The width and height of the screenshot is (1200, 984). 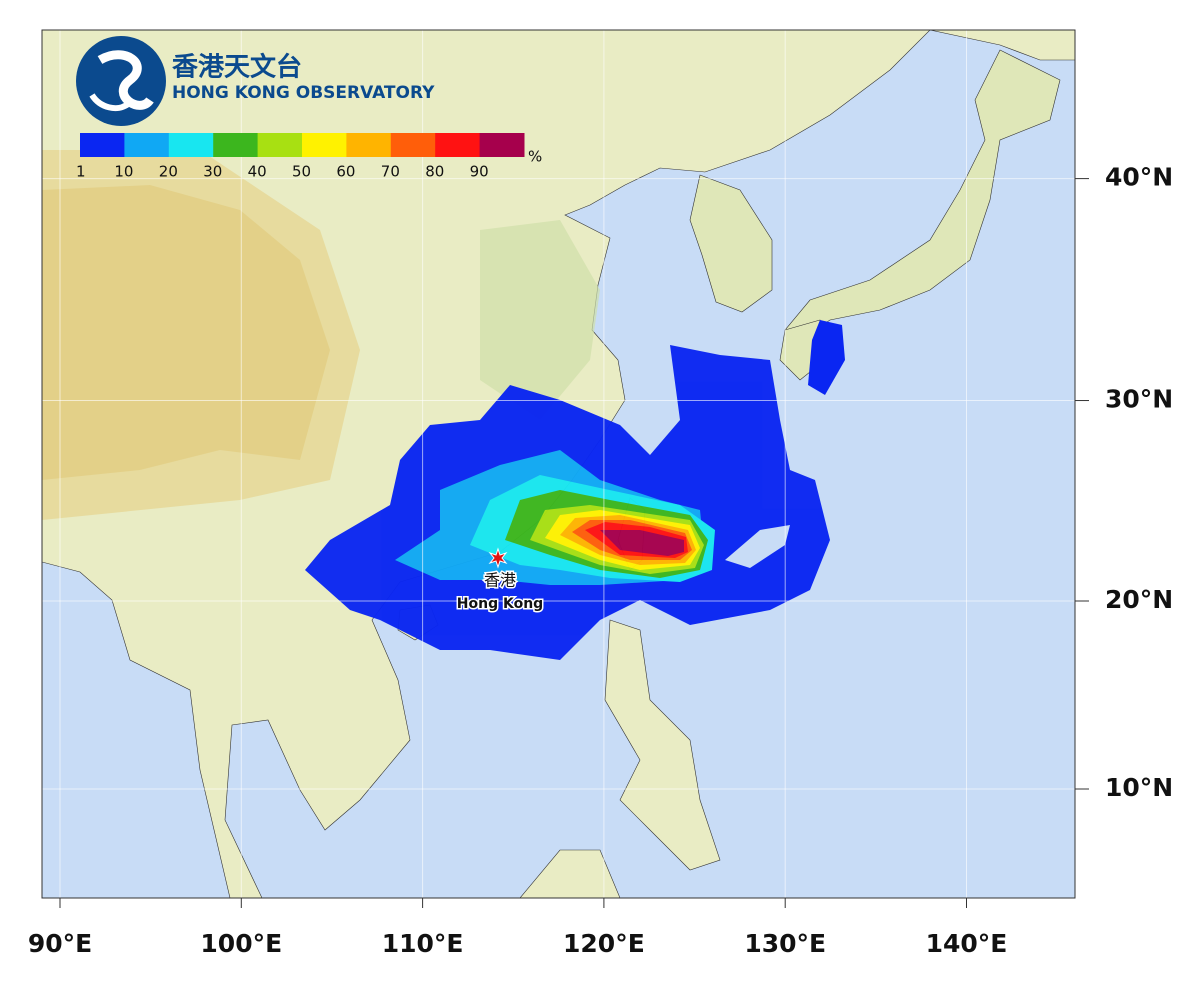 I want to click on y-tick-label: 10°N, so click(x=1139, y=787).